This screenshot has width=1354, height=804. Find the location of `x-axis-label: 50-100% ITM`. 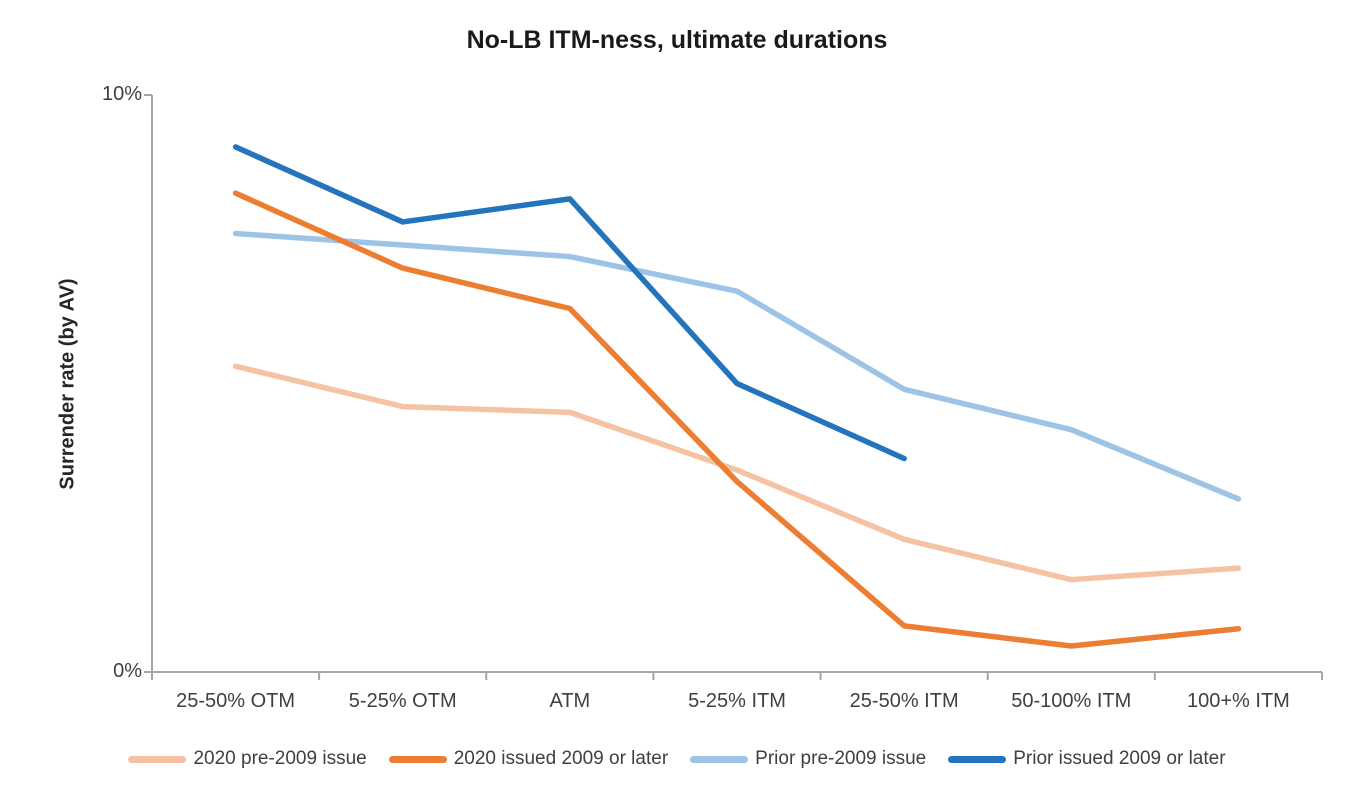

x-axis-label: 50-100% ITM is located at coordinates (1071, 701).